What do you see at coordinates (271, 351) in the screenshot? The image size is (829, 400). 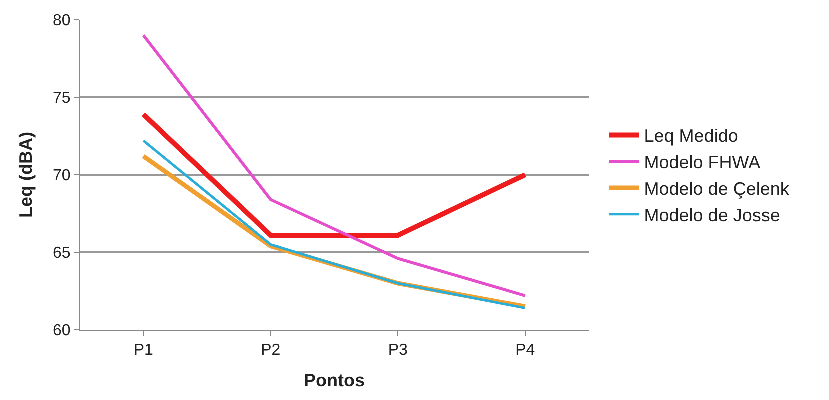 I see `x-tick-label: P2` at bounding box center [271, 351].